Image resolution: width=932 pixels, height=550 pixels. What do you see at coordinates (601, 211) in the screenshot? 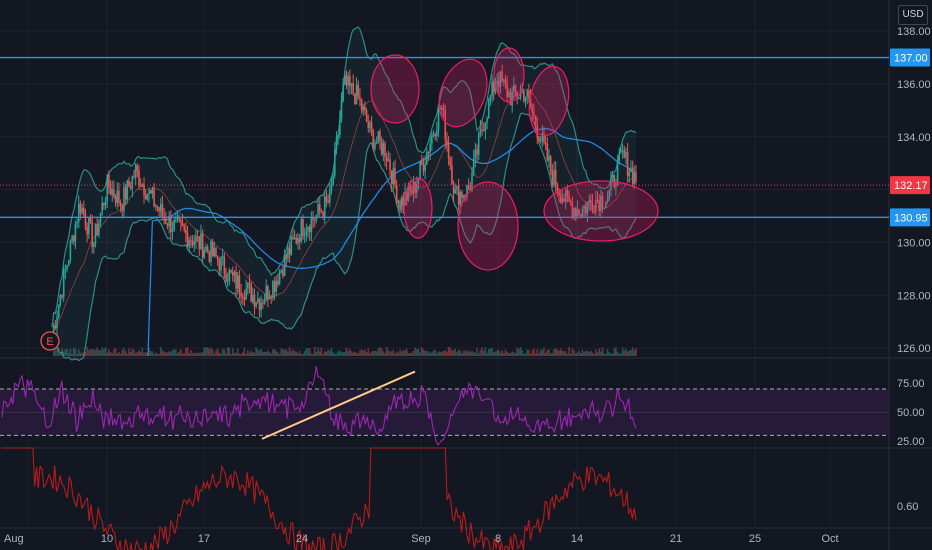
I see `highlight-ellipse` at bounding box center [601, 211].